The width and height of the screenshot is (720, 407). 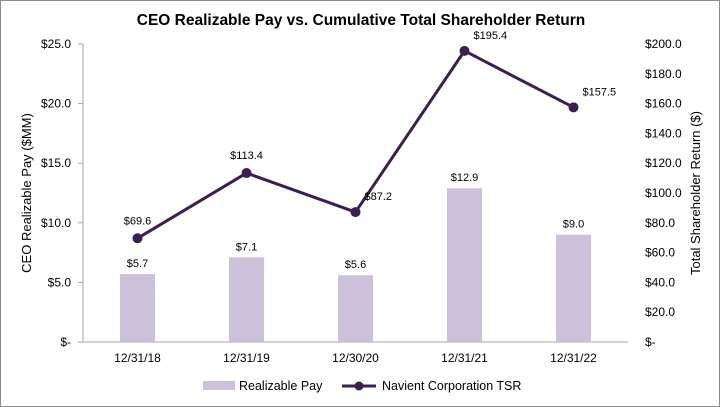 What do you see at coordinates (359, 386) in the screenshot?
I see `legend-line-marker` at bounding box center [359, 386].